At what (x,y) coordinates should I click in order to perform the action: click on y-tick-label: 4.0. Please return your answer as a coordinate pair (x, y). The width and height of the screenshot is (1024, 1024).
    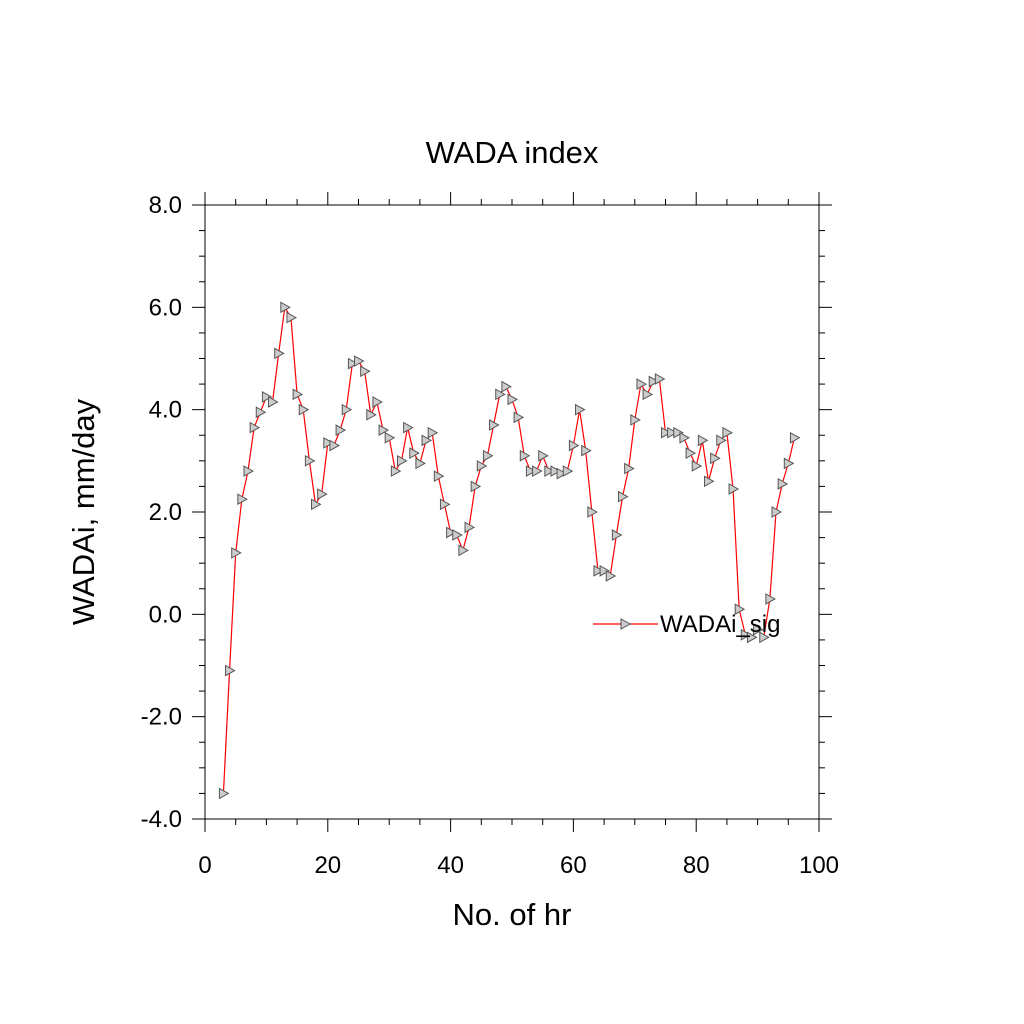
    Looking at the image, I should click on (165, 410).